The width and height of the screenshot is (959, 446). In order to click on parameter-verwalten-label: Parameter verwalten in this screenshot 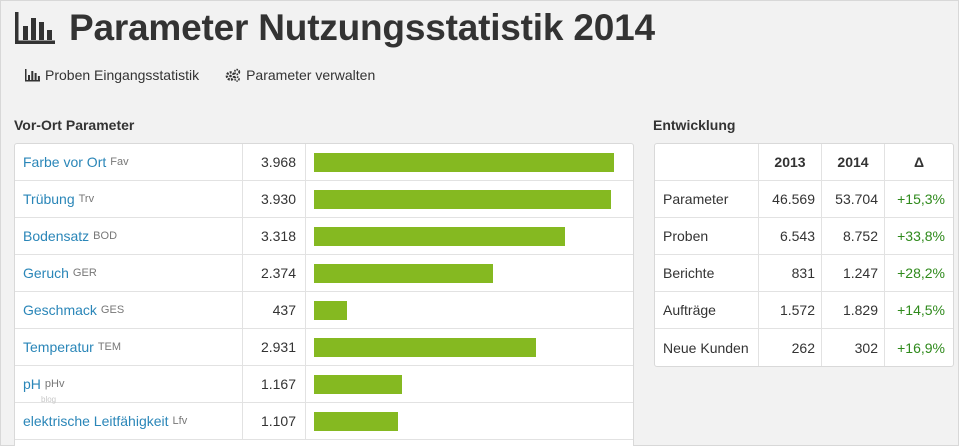, I will do `click(311, 75)`.